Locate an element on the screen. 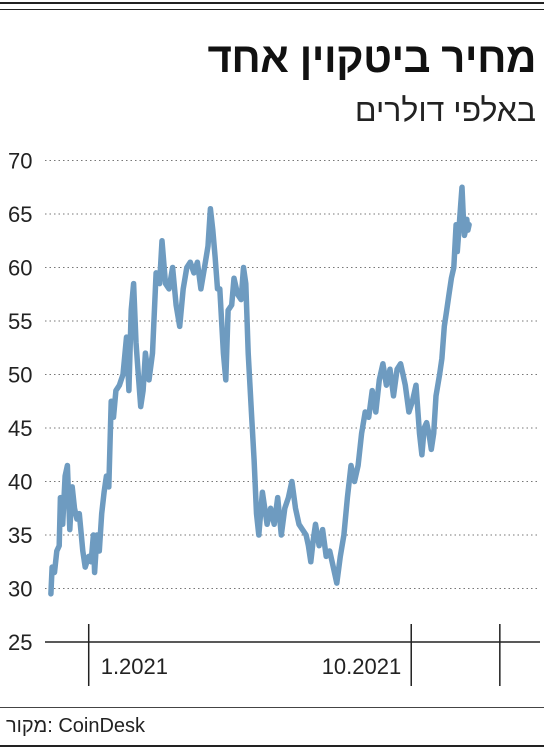 The height and width of the screenshot is (749, 544). source-label: מקור: is located at coordinates (29, 726).